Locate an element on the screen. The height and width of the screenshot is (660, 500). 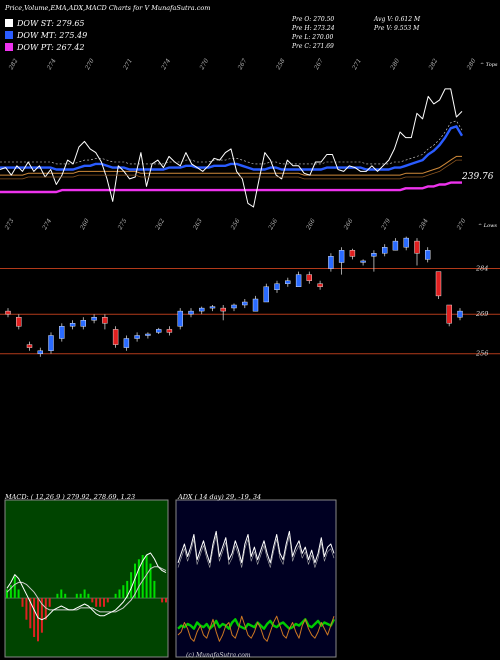
tops-tag: ^ Tops is located at coordinates (489, 65).